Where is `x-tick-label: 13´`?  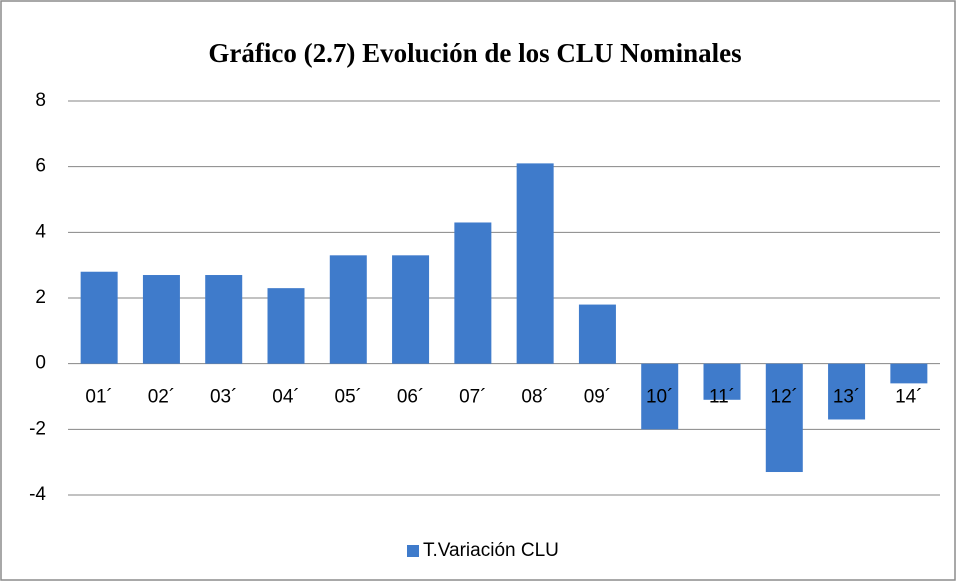 x-tick-label: 13´ is located at coordinates (846, 397).